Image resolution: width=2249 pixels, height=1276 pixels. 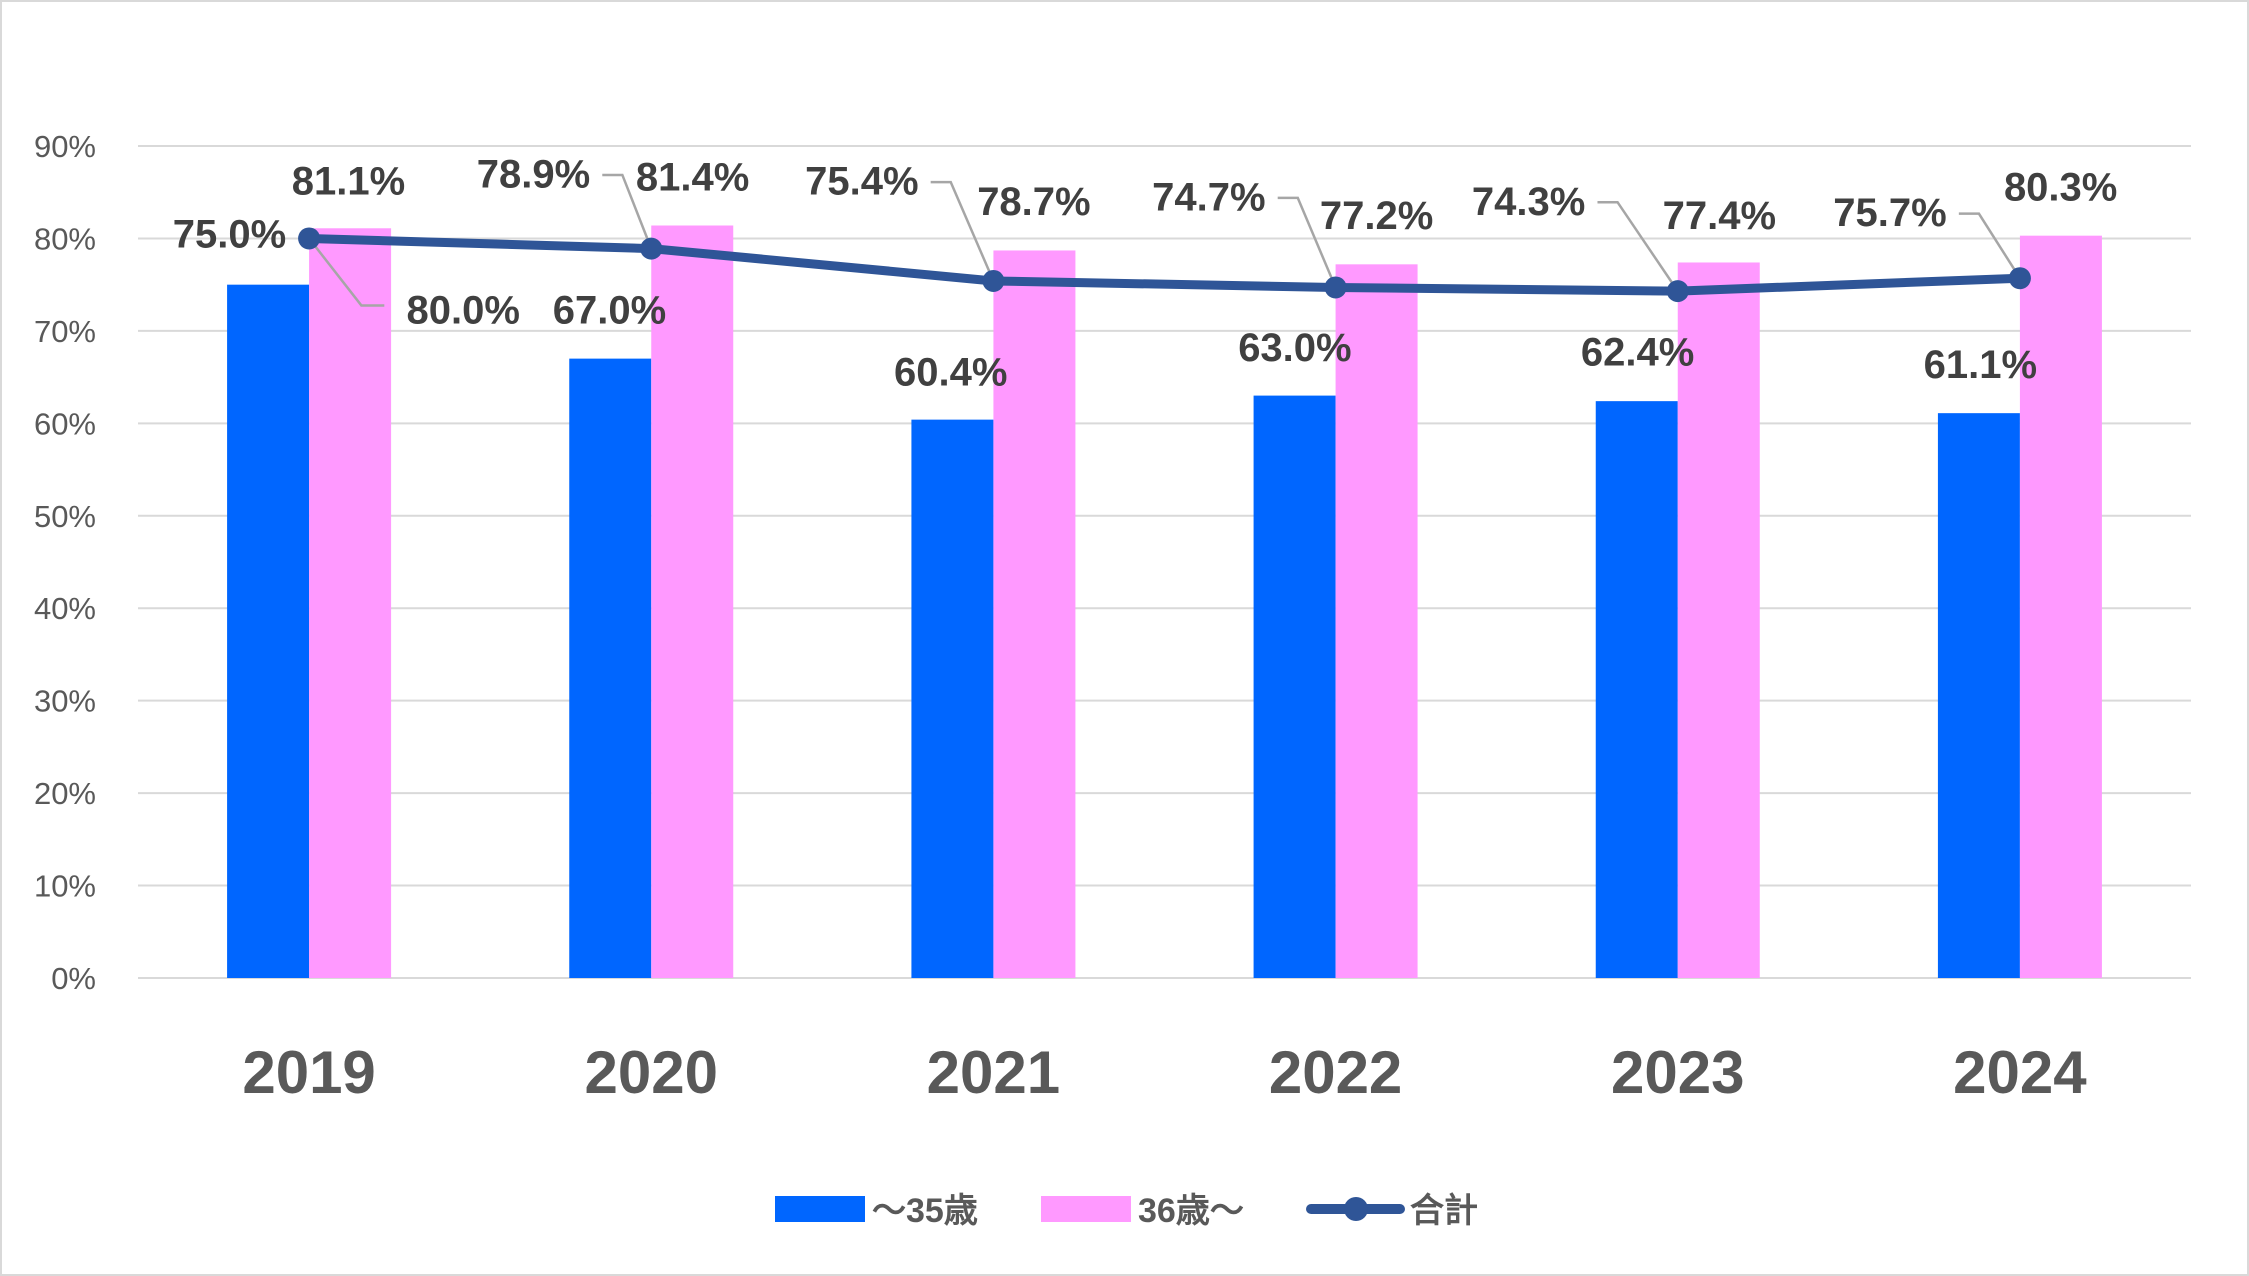 What do you see at coordinates (65, 423) in the screenshot?
I see `y-tick-label: 60%` at bounding box center [65, 423].